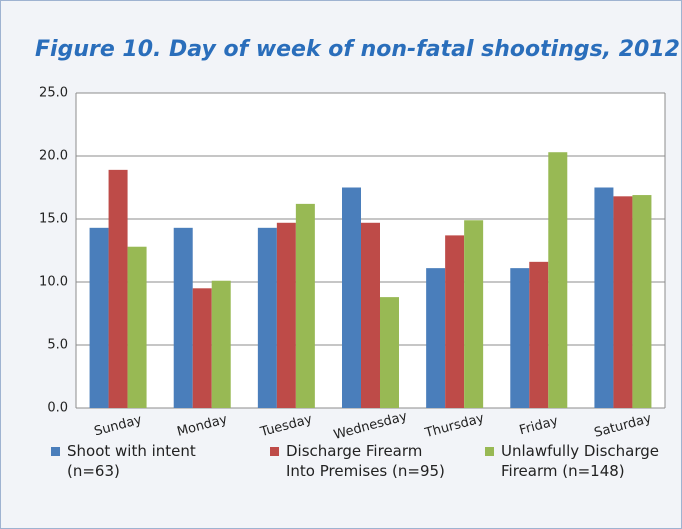  I want to click on y-tick-label: 10.0, so click(53, 282).